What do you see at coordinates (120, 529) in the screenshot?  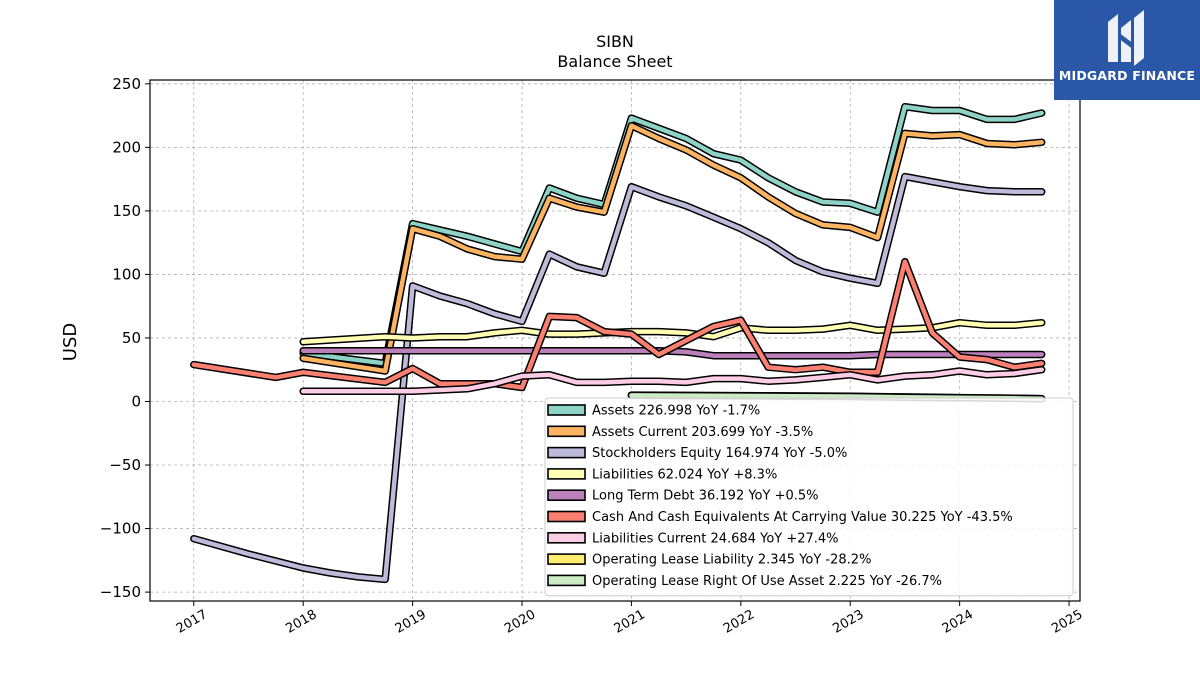 I see `y-tick-label: −100` at bounding box center [120, 529].